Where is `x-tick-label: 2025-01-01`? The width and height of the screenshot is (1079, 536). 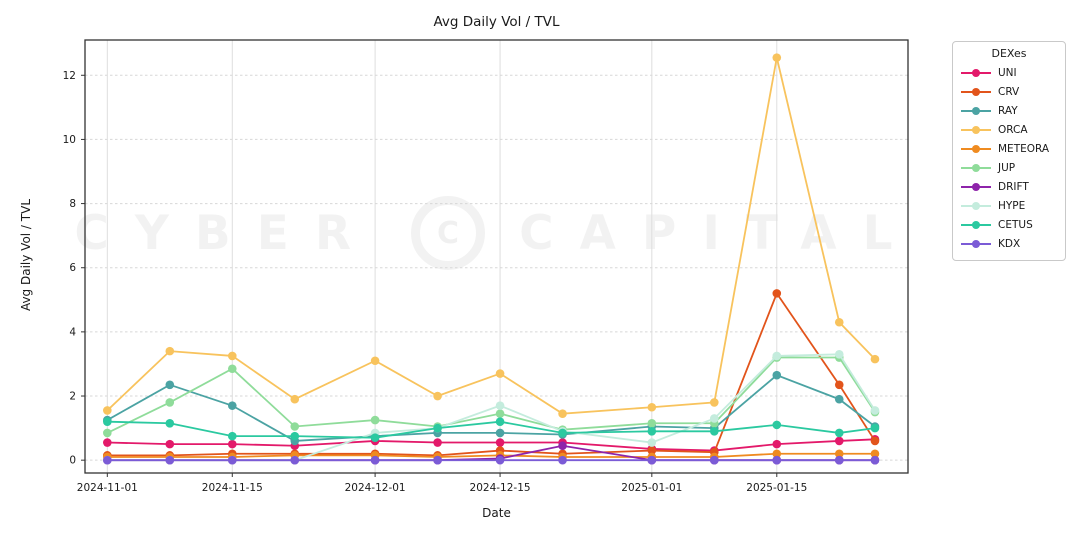
x-tick-label: 2025-01-01 is located at coordinates (651, 488).